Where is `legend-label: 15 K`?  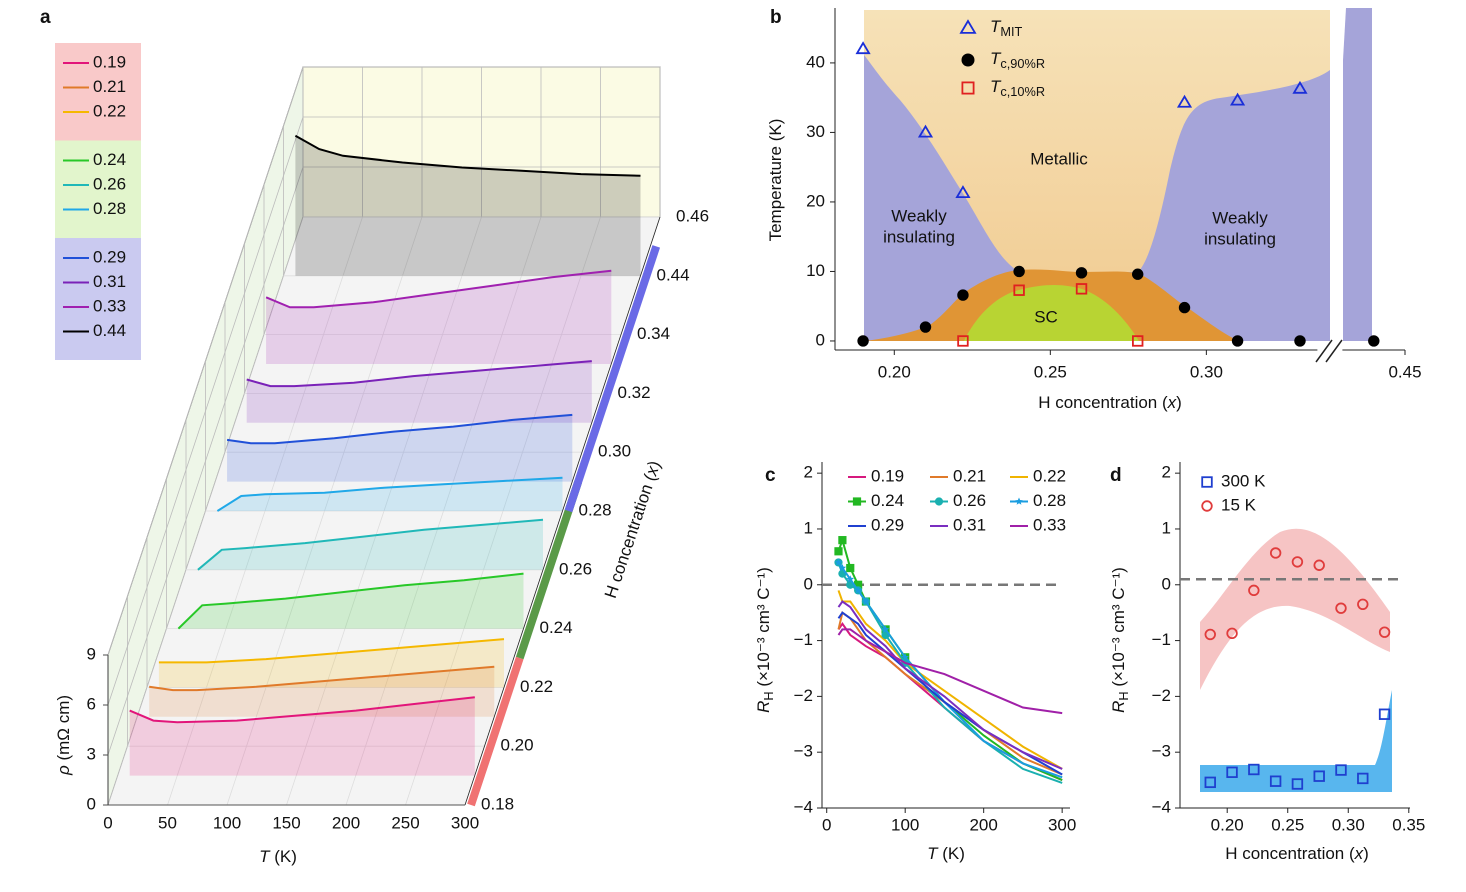
legend-label: 15 K is located at coordinates (1239, 504).